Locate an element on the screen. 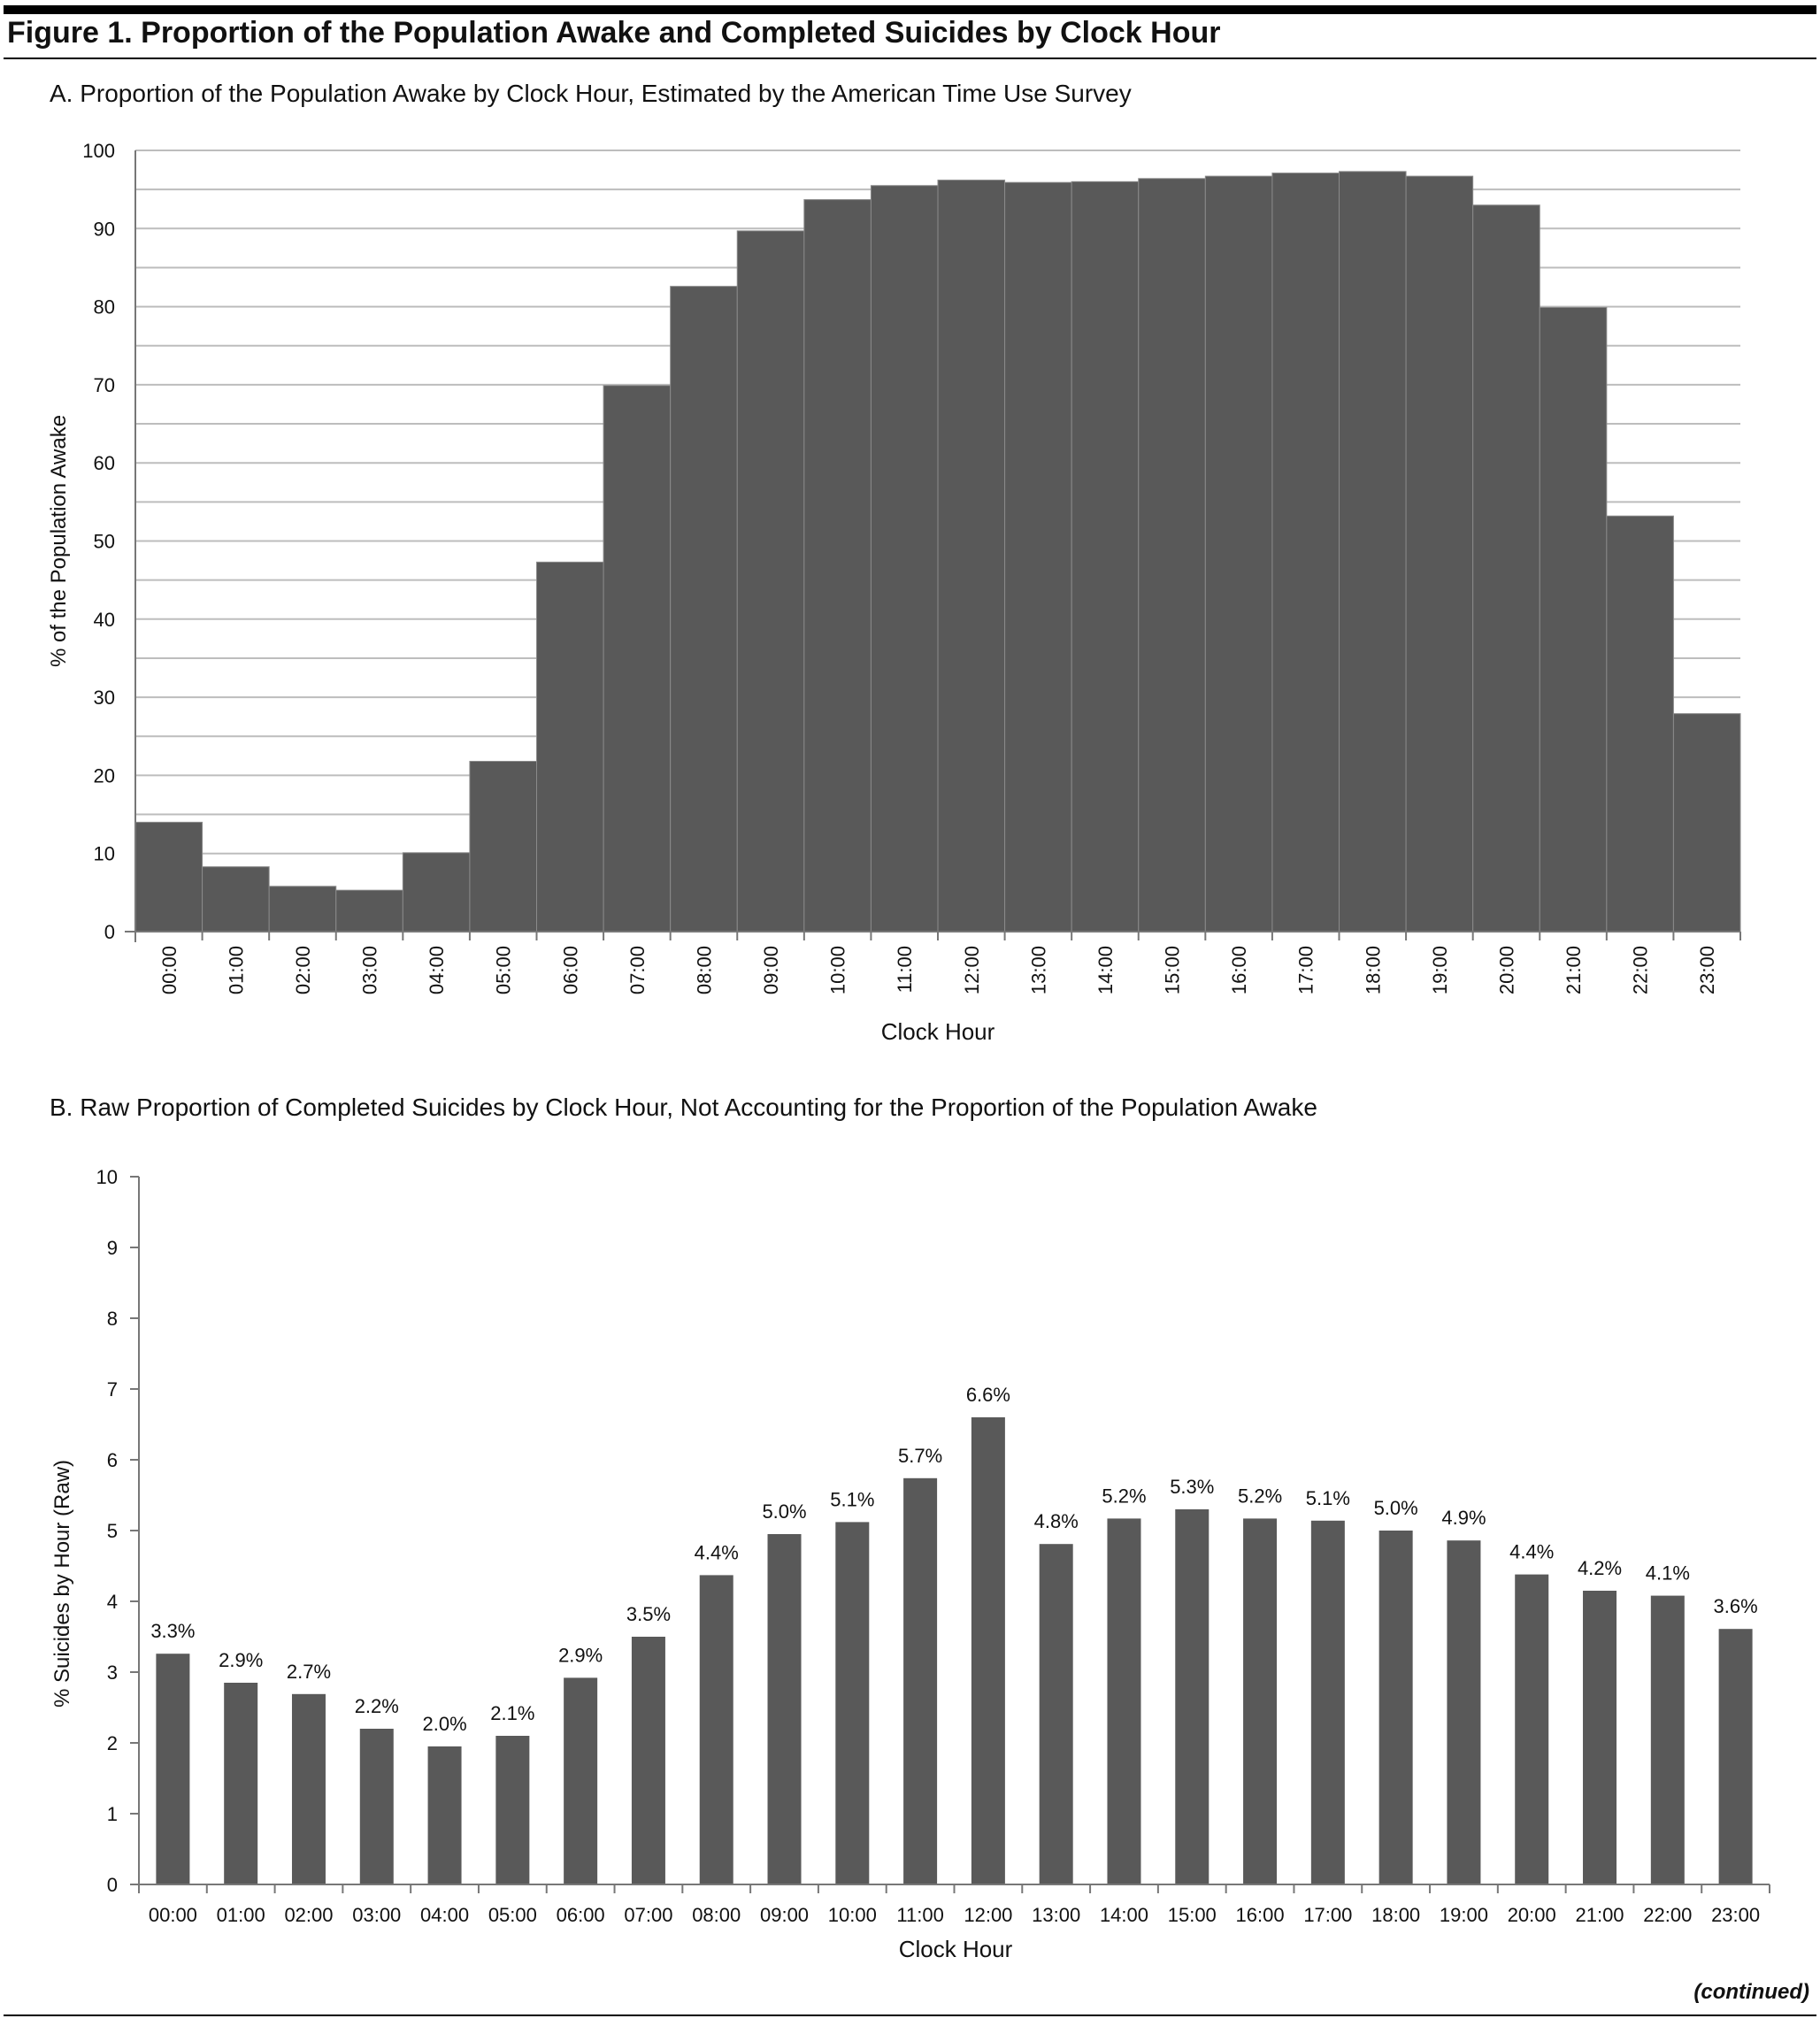 The width and height of the screenshot is (1820, 2026). data-label: 2.7% is located at coordinates (309, 1672).